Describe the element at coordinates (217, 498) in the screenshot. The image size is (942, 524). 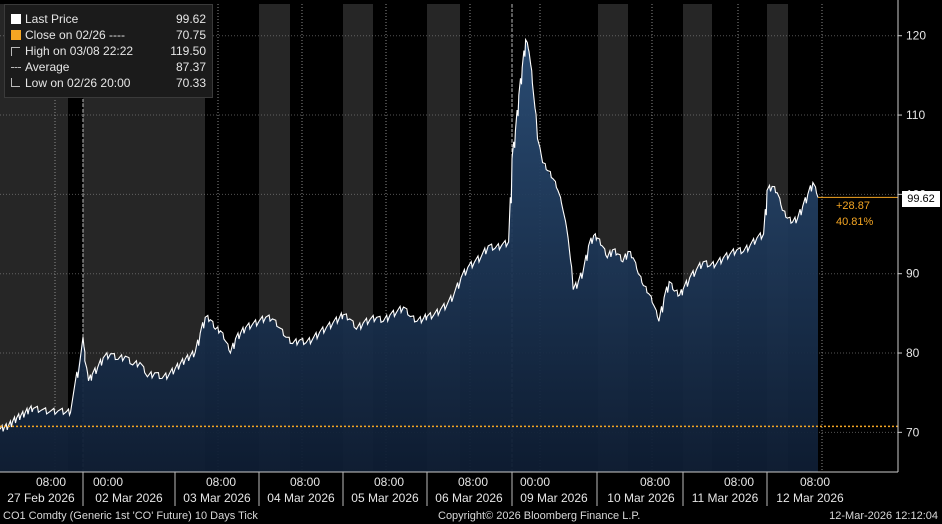
I see `x-day-label-2: 03 Mar 2026` at that location.